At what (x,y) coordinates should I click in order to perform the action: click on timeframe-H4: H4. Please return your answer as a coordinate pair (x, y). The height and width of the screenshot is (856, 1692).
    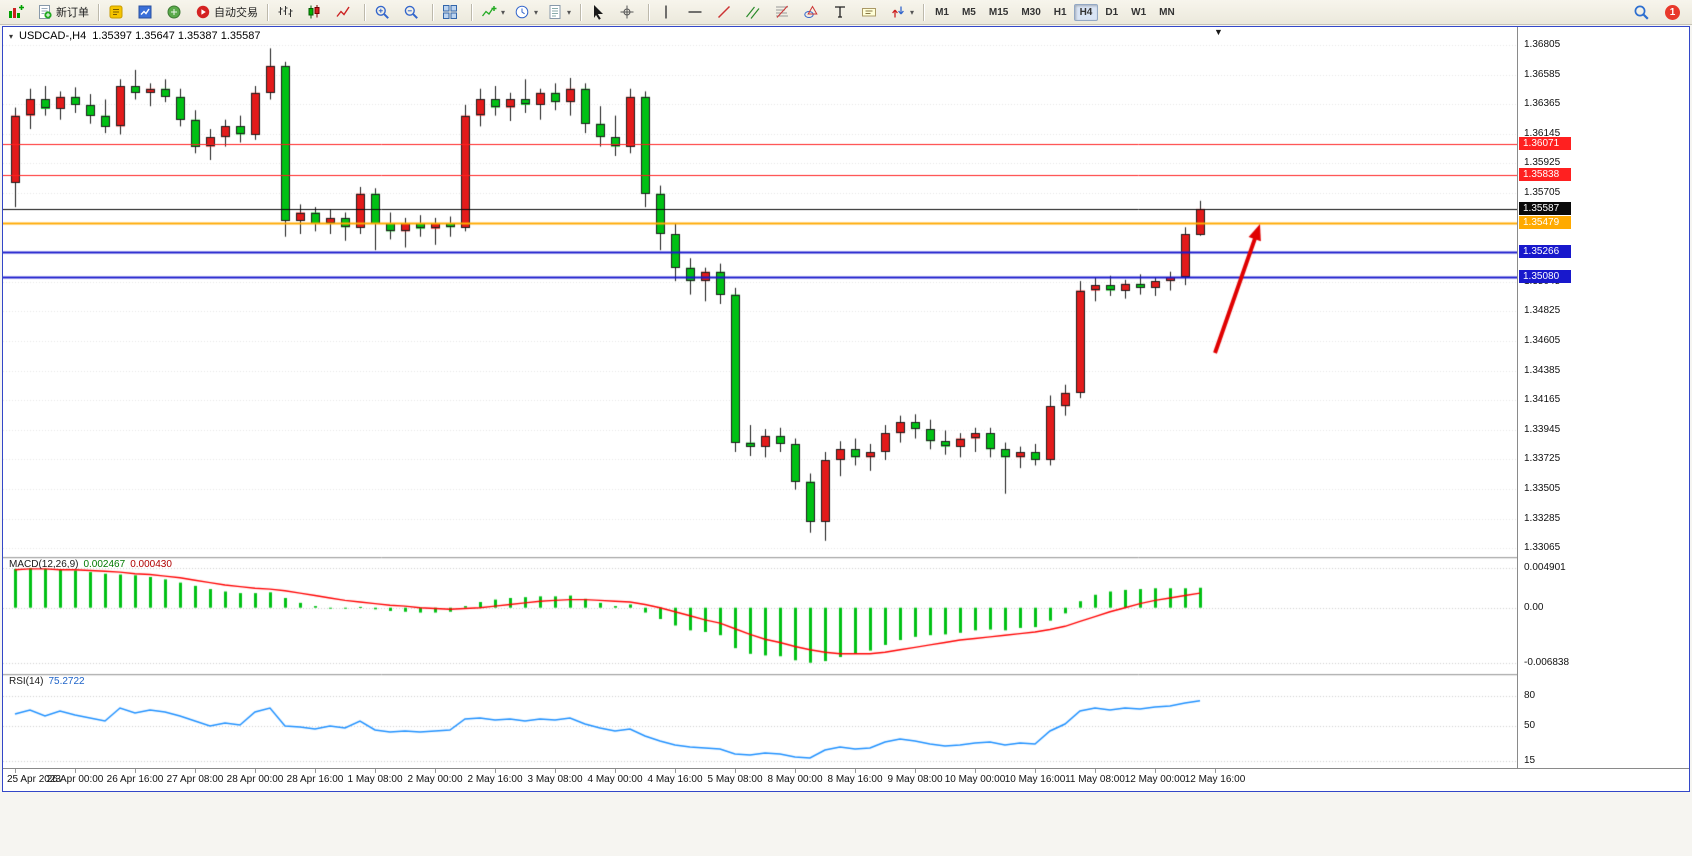
    Looking at the image, I should click on (1086, 12).